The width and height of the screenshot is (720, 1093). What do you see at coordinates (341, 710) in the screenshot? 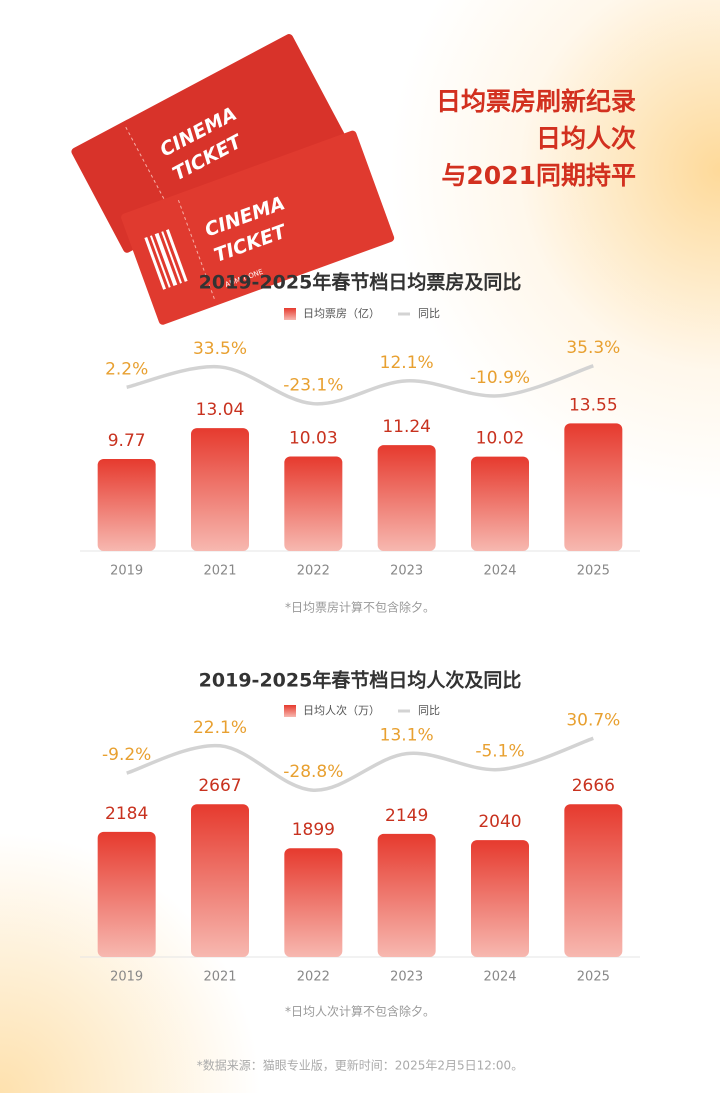
I see `legend-label: 日均人次（万）` at bounding box center [341, 710].